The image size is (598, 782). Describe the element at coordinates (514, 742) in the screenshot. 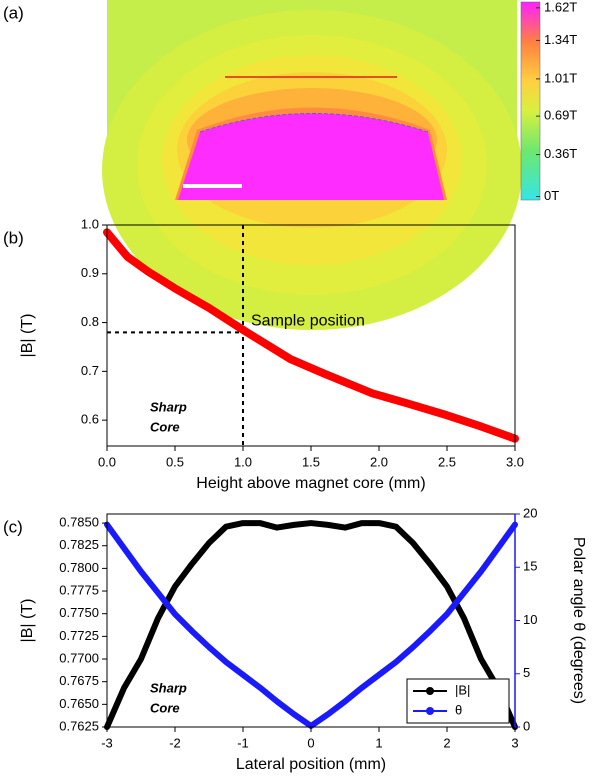

I see `x-tick-label: 3` at that location.